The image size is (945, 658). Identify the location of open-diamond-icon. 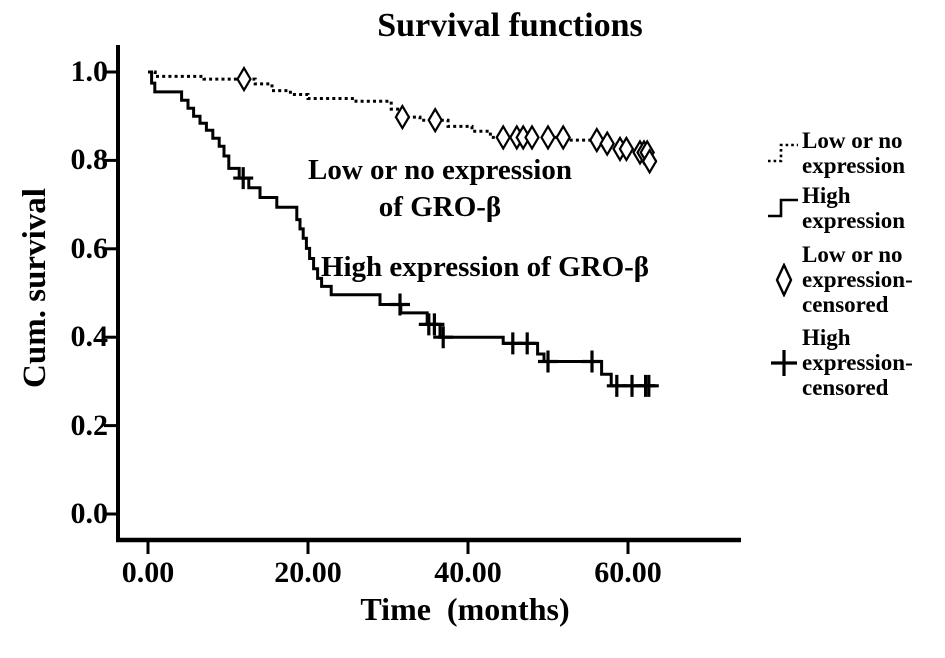
(784, 279).